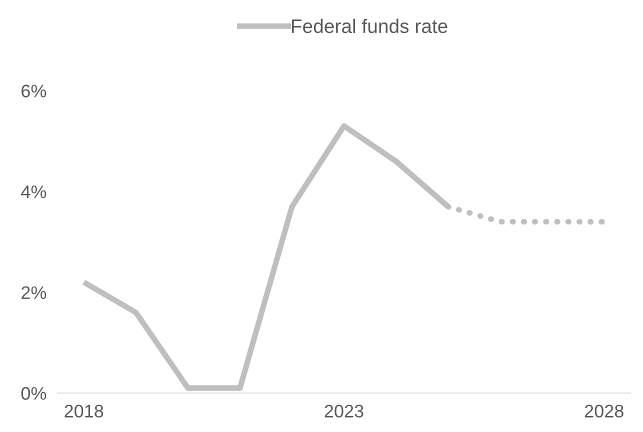 This screenshot has height=432, width=643. Describe the element at coordinates (33, 192) in the screenshot. I see `y-tick-label: 4%` at that location.